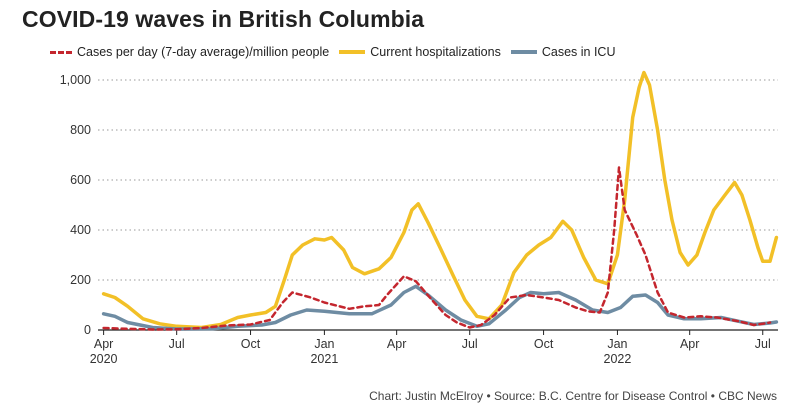 The width and height of the screenshot is (799, 419). I want to click on x-tick-year-label: 2022, so click(618, 359).